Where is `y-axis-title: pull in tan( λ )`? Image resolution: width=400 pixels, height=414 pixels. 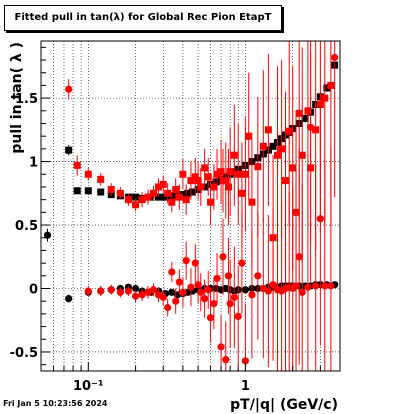
y-axis-title: pull in tan( λ ) is located at coordinates (17, 98).